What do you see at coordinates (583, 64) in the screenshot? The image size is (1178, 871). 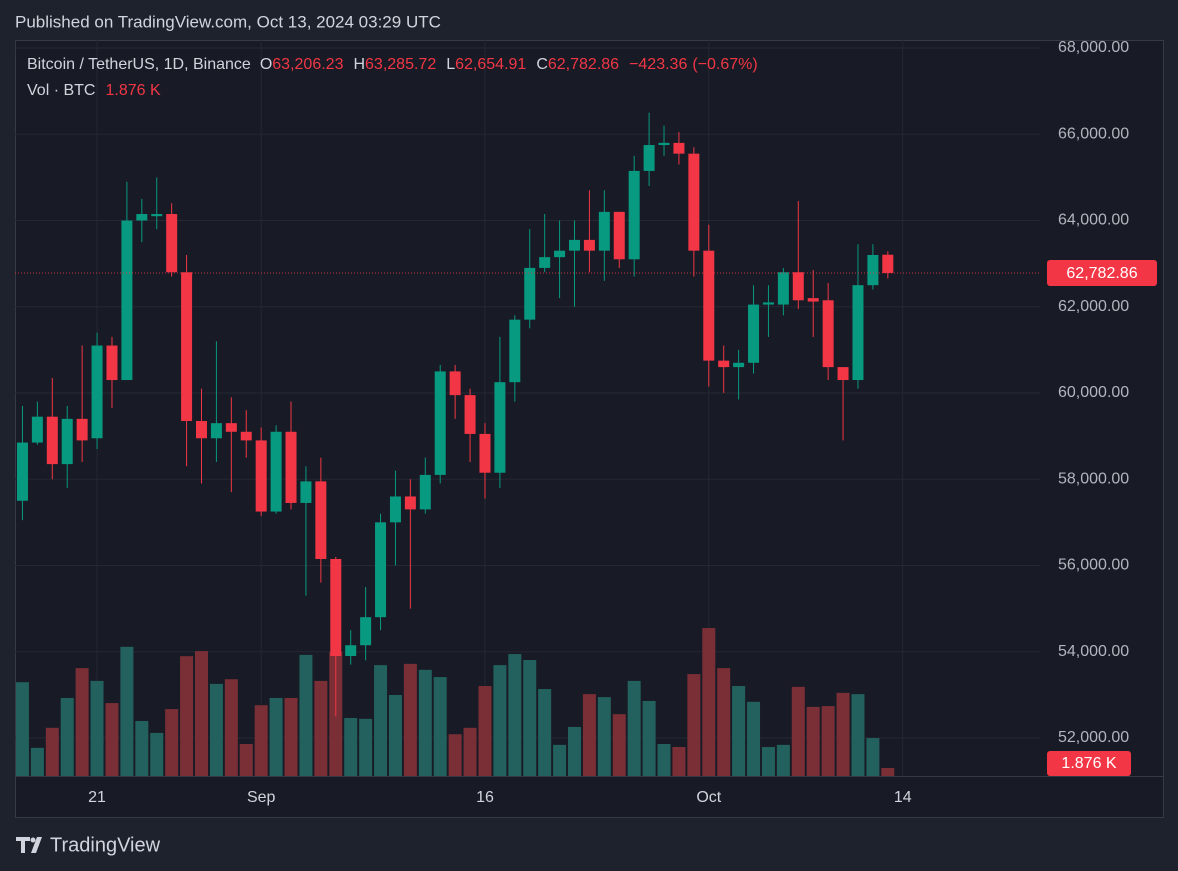 I see `legend-item: 62,782.86` at bounding box center [583, 64].